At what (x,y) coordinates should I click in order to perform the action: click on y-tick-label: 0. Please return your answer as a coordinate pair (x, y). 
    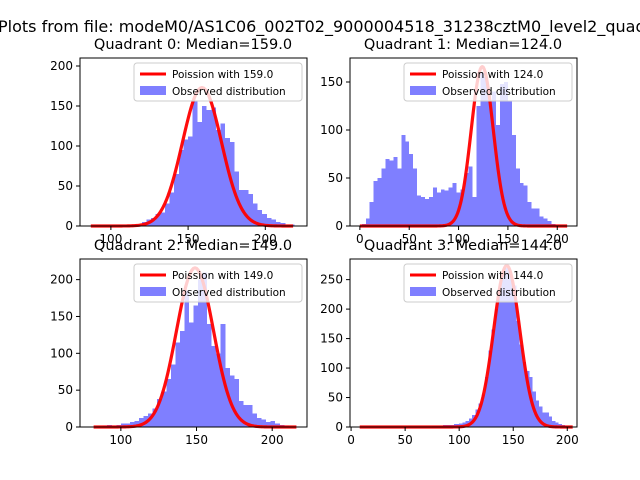
    Looking at the image, I should click on (69, 427).